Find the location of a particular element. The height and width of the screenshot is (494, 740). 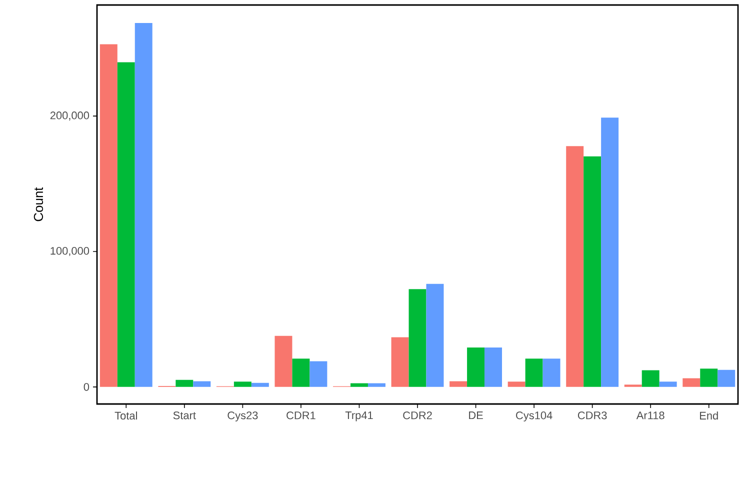

y-tick-label: 0 is located at coordinates (87, 387).